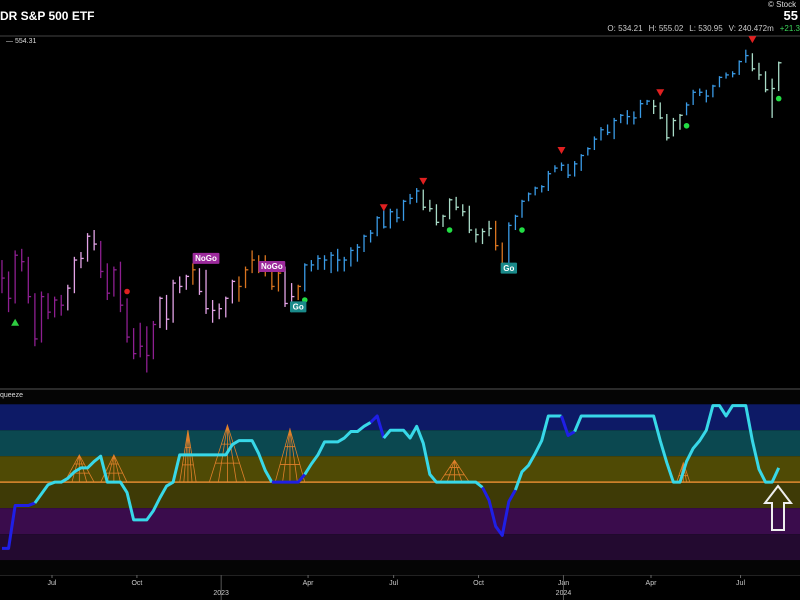  I want to click on source: © Stock, so click(782, 4).